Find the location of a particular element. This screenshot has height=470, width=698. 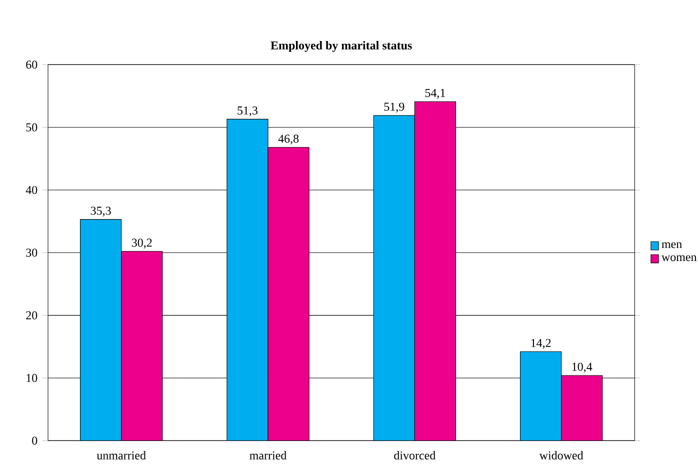

y-tick-label: 60 is located at coordinates (32, 64).